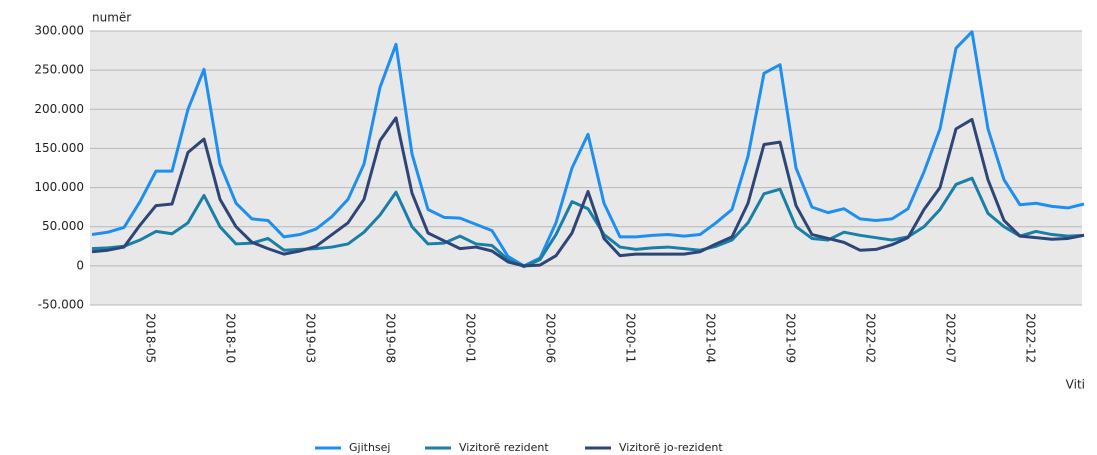  What do you see at coordinates (711, 338) in the screenshot?
I see `x-tick-label: 2021-04` at bounding box center [711, 338].